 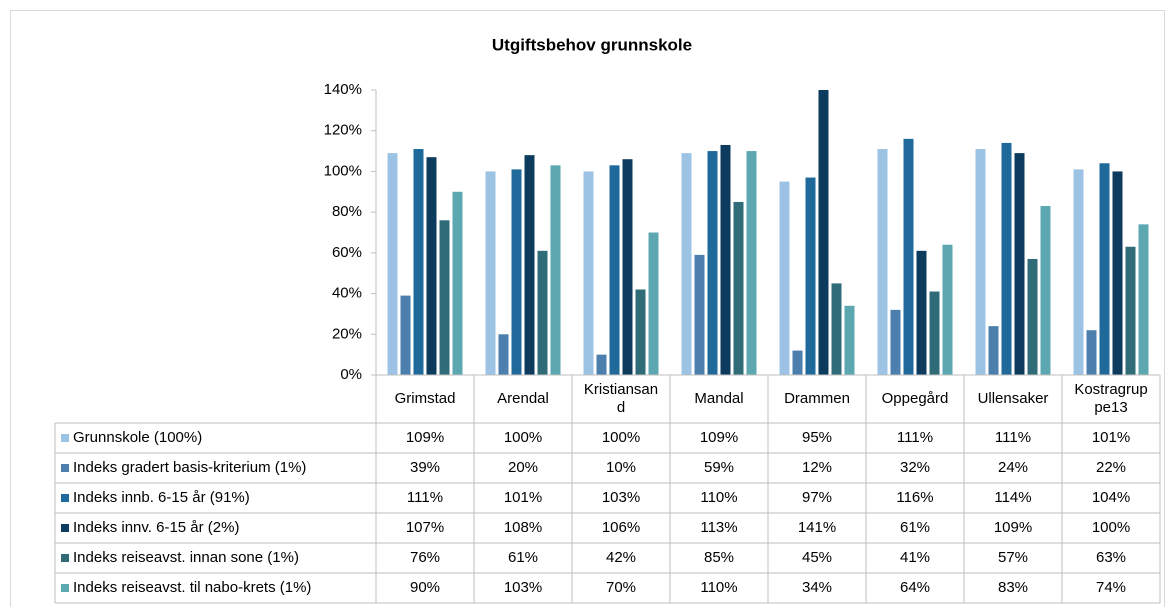 What do you see at coordinates (343, 89) in the screenshot?
I see `y-tick-label: 140%` at bounding box center [343, 89].